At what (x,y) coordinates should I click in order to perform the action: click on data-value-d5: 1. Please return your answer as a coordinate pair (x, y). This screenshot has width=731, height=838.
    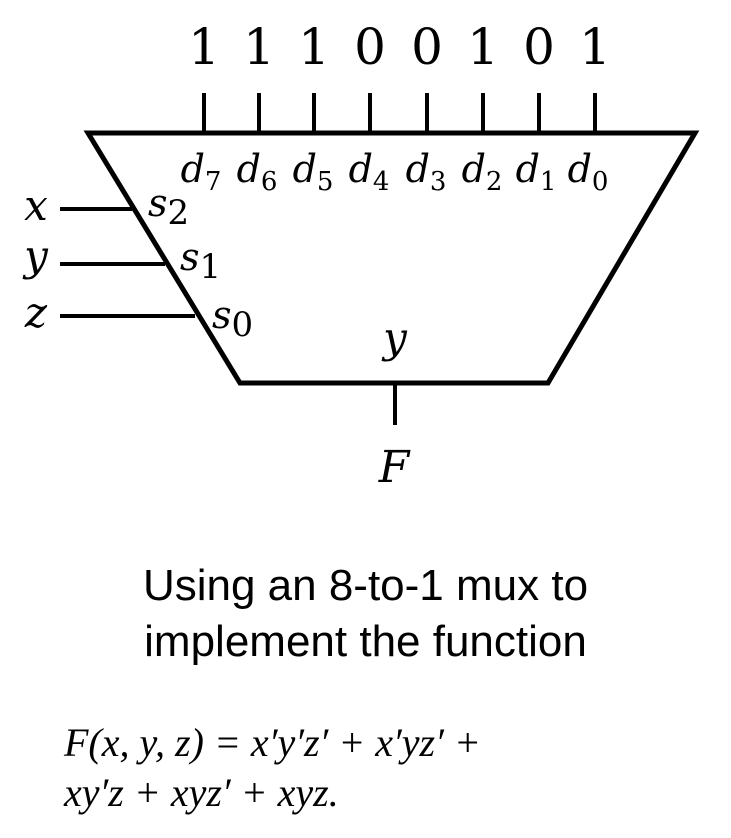
    Looking at the image, I should click on (314, 47).